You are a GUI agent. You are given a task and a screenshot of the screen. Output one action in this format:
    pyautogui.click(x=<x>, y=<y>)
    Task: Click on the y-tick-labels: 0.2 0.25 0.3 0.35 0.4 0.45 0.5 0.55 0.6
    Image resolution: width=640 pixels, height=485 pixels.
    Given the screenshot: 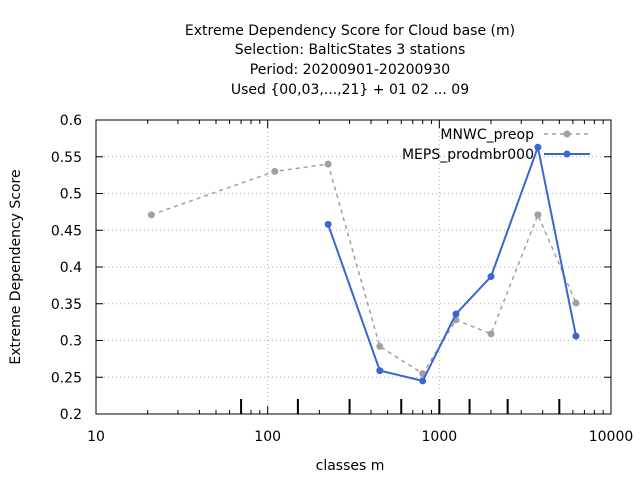 What is the action you would take?
    pyautogui.click(x=66, y=268)
    